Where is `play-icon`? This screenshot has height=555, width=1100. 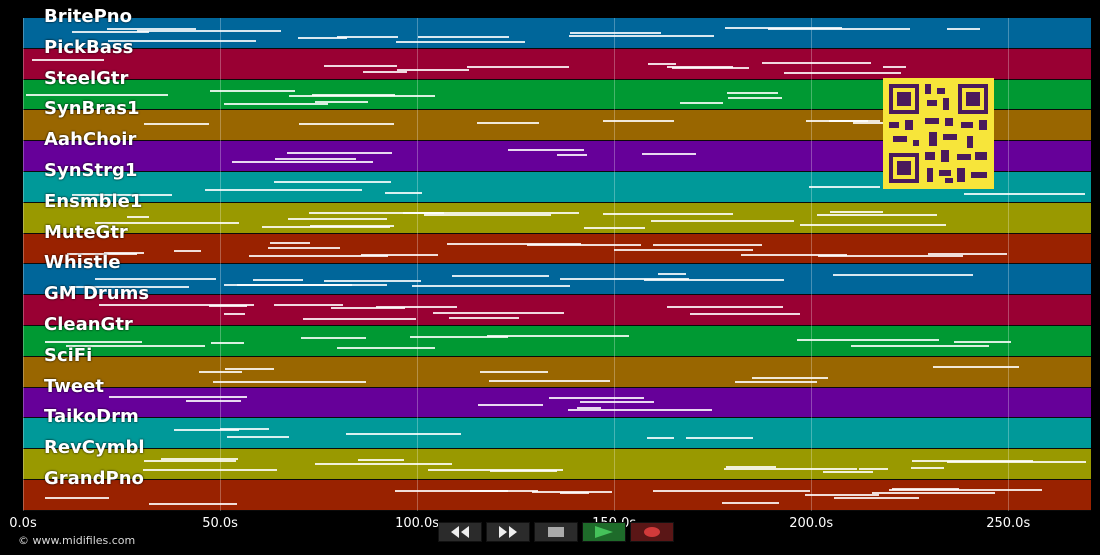
play-icon is located at coordinates (604, 532).